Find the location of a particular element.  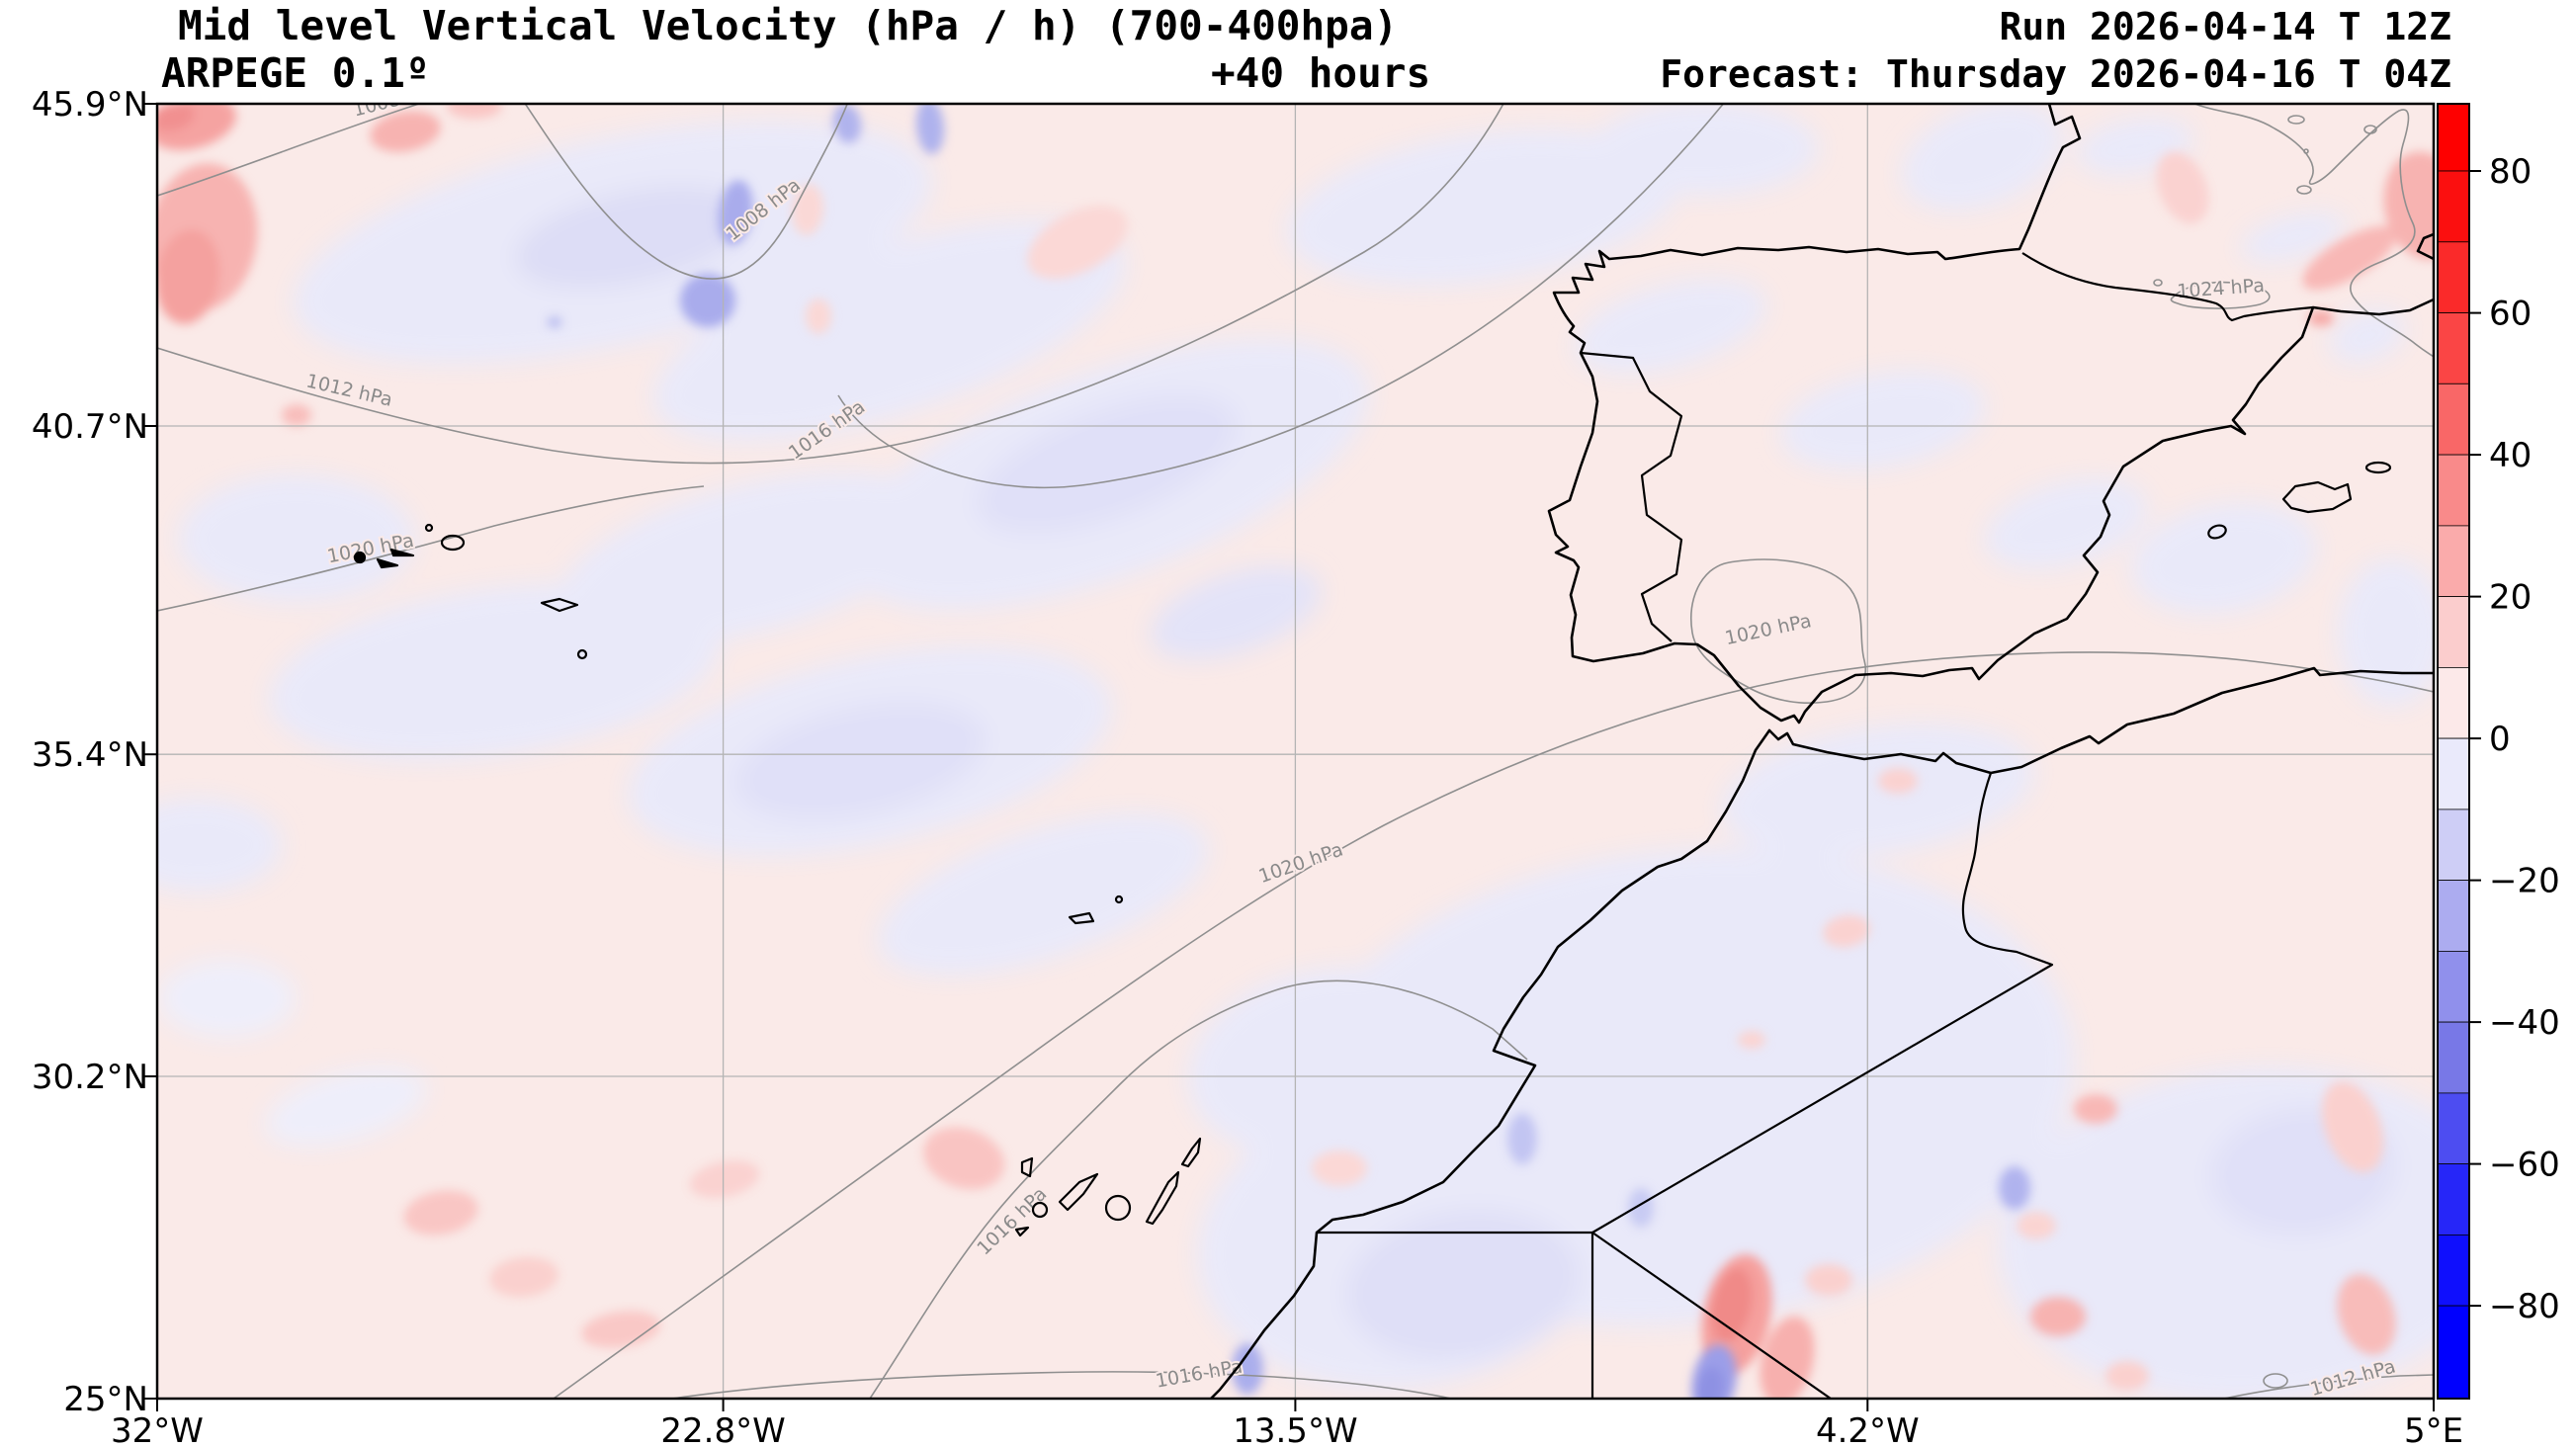

run-label: Run 2026-04-14 T 12Z is located at coordinates (2225, 26).